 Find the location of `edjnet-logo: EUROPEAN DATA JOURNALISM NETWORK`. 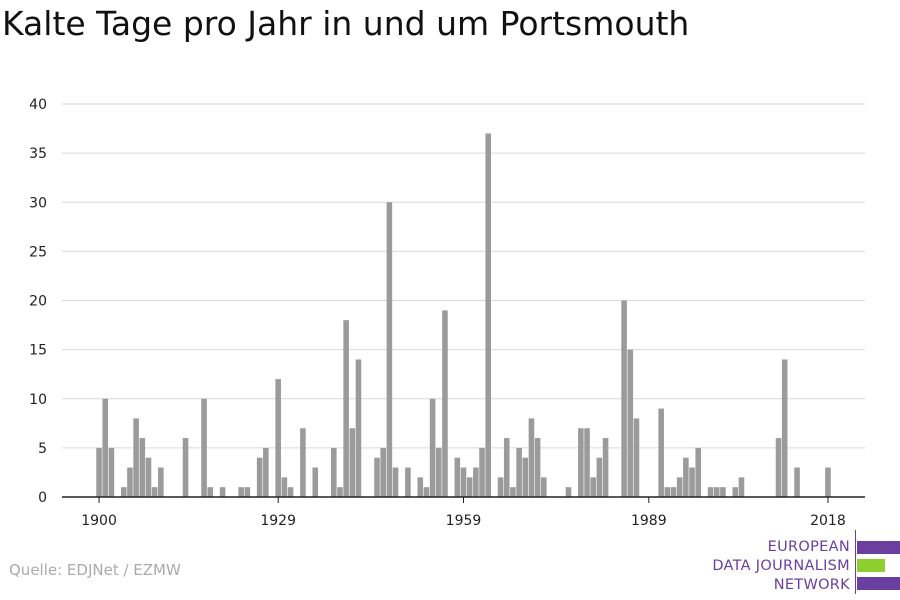

edjnet-logo: EUROPEAN DATA JOURNALISM NETWORK is located at coordinates (800, 562).